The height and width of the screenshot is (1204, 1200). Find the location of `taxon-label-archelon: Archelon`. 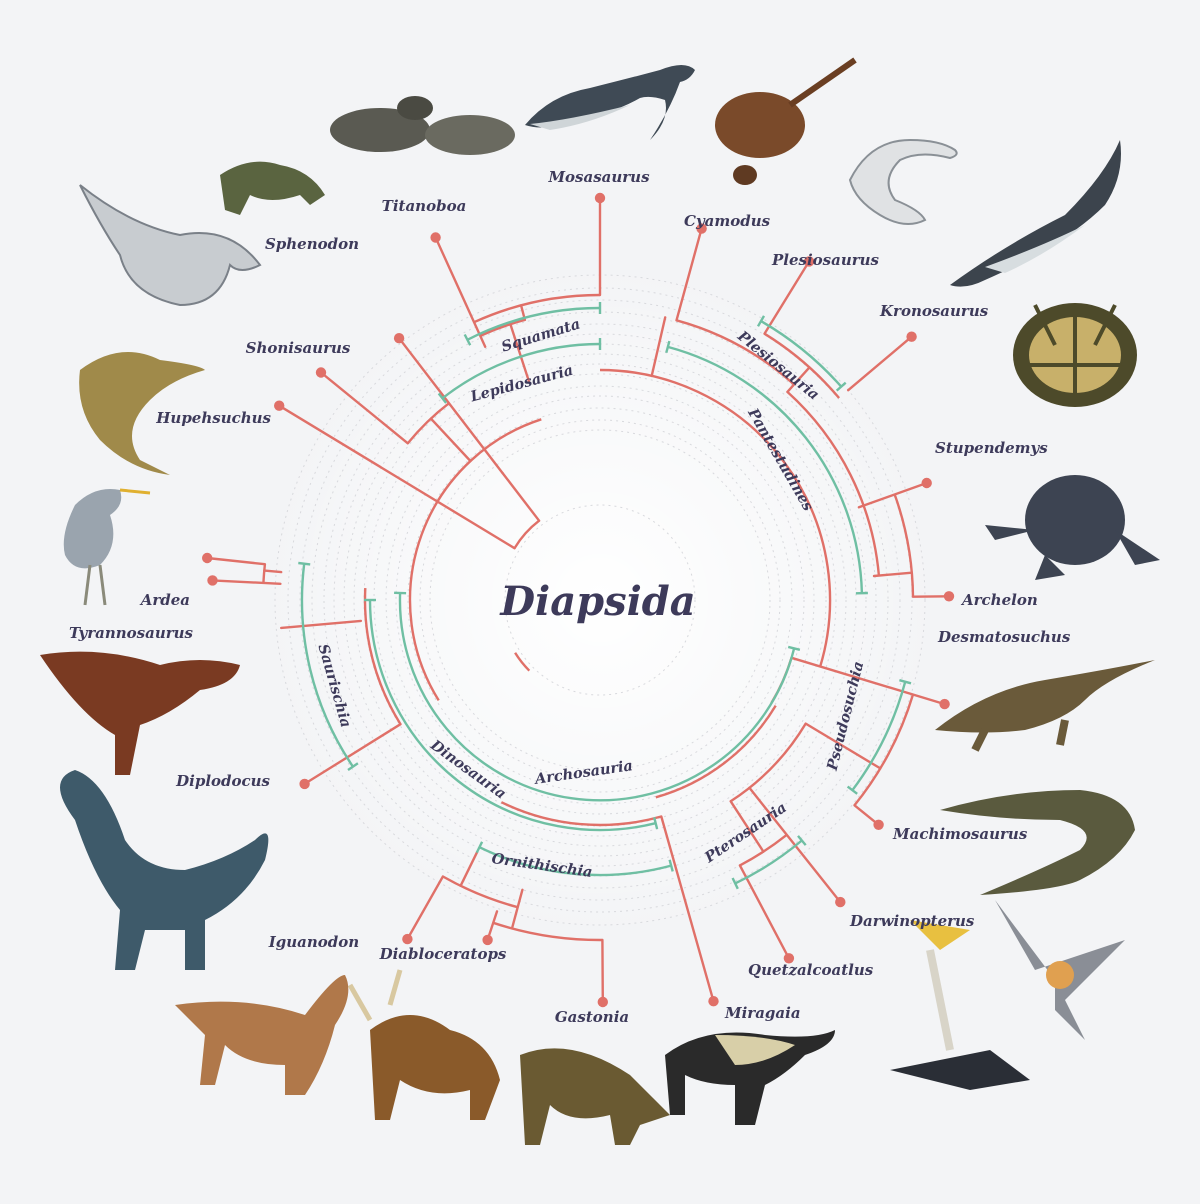

taxon-label-archelon: Archelon is located at coordinates (999, 600).